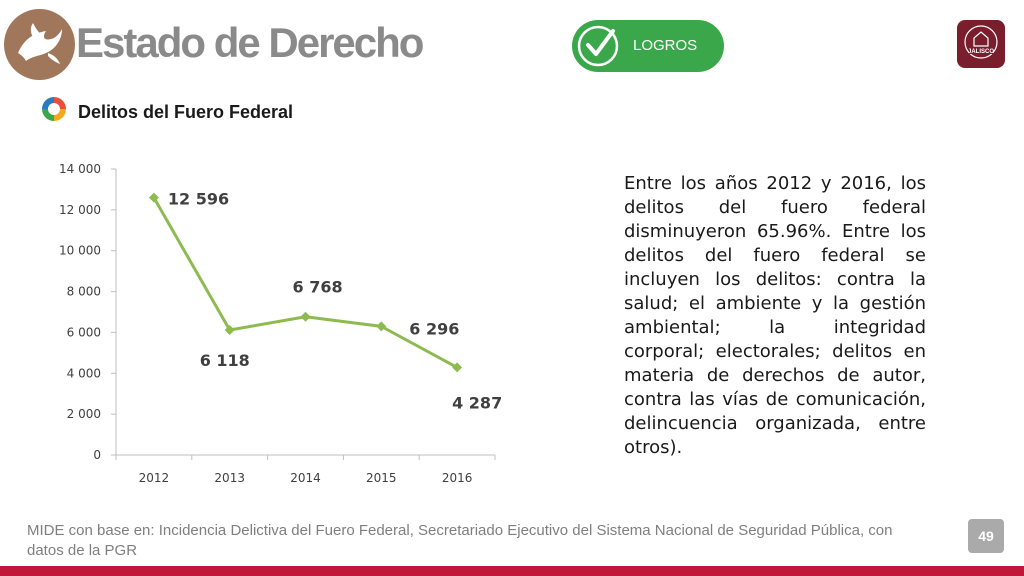  I want to click on data-label: 4 287, so click(477, 402).